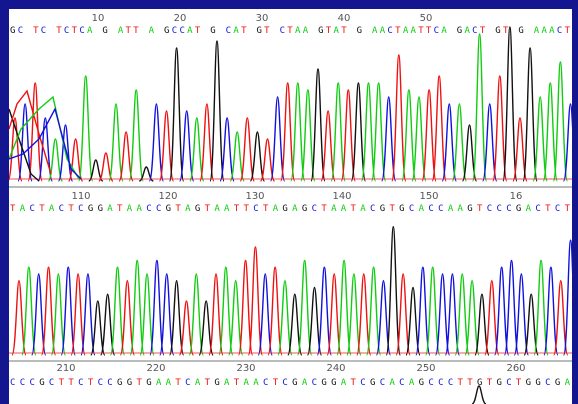 Image resolution: width=578 pixels, height=404 pixels. Describe the element at coordinates (335, 368) in the screenshot. I see `position-label: 240` at that location.